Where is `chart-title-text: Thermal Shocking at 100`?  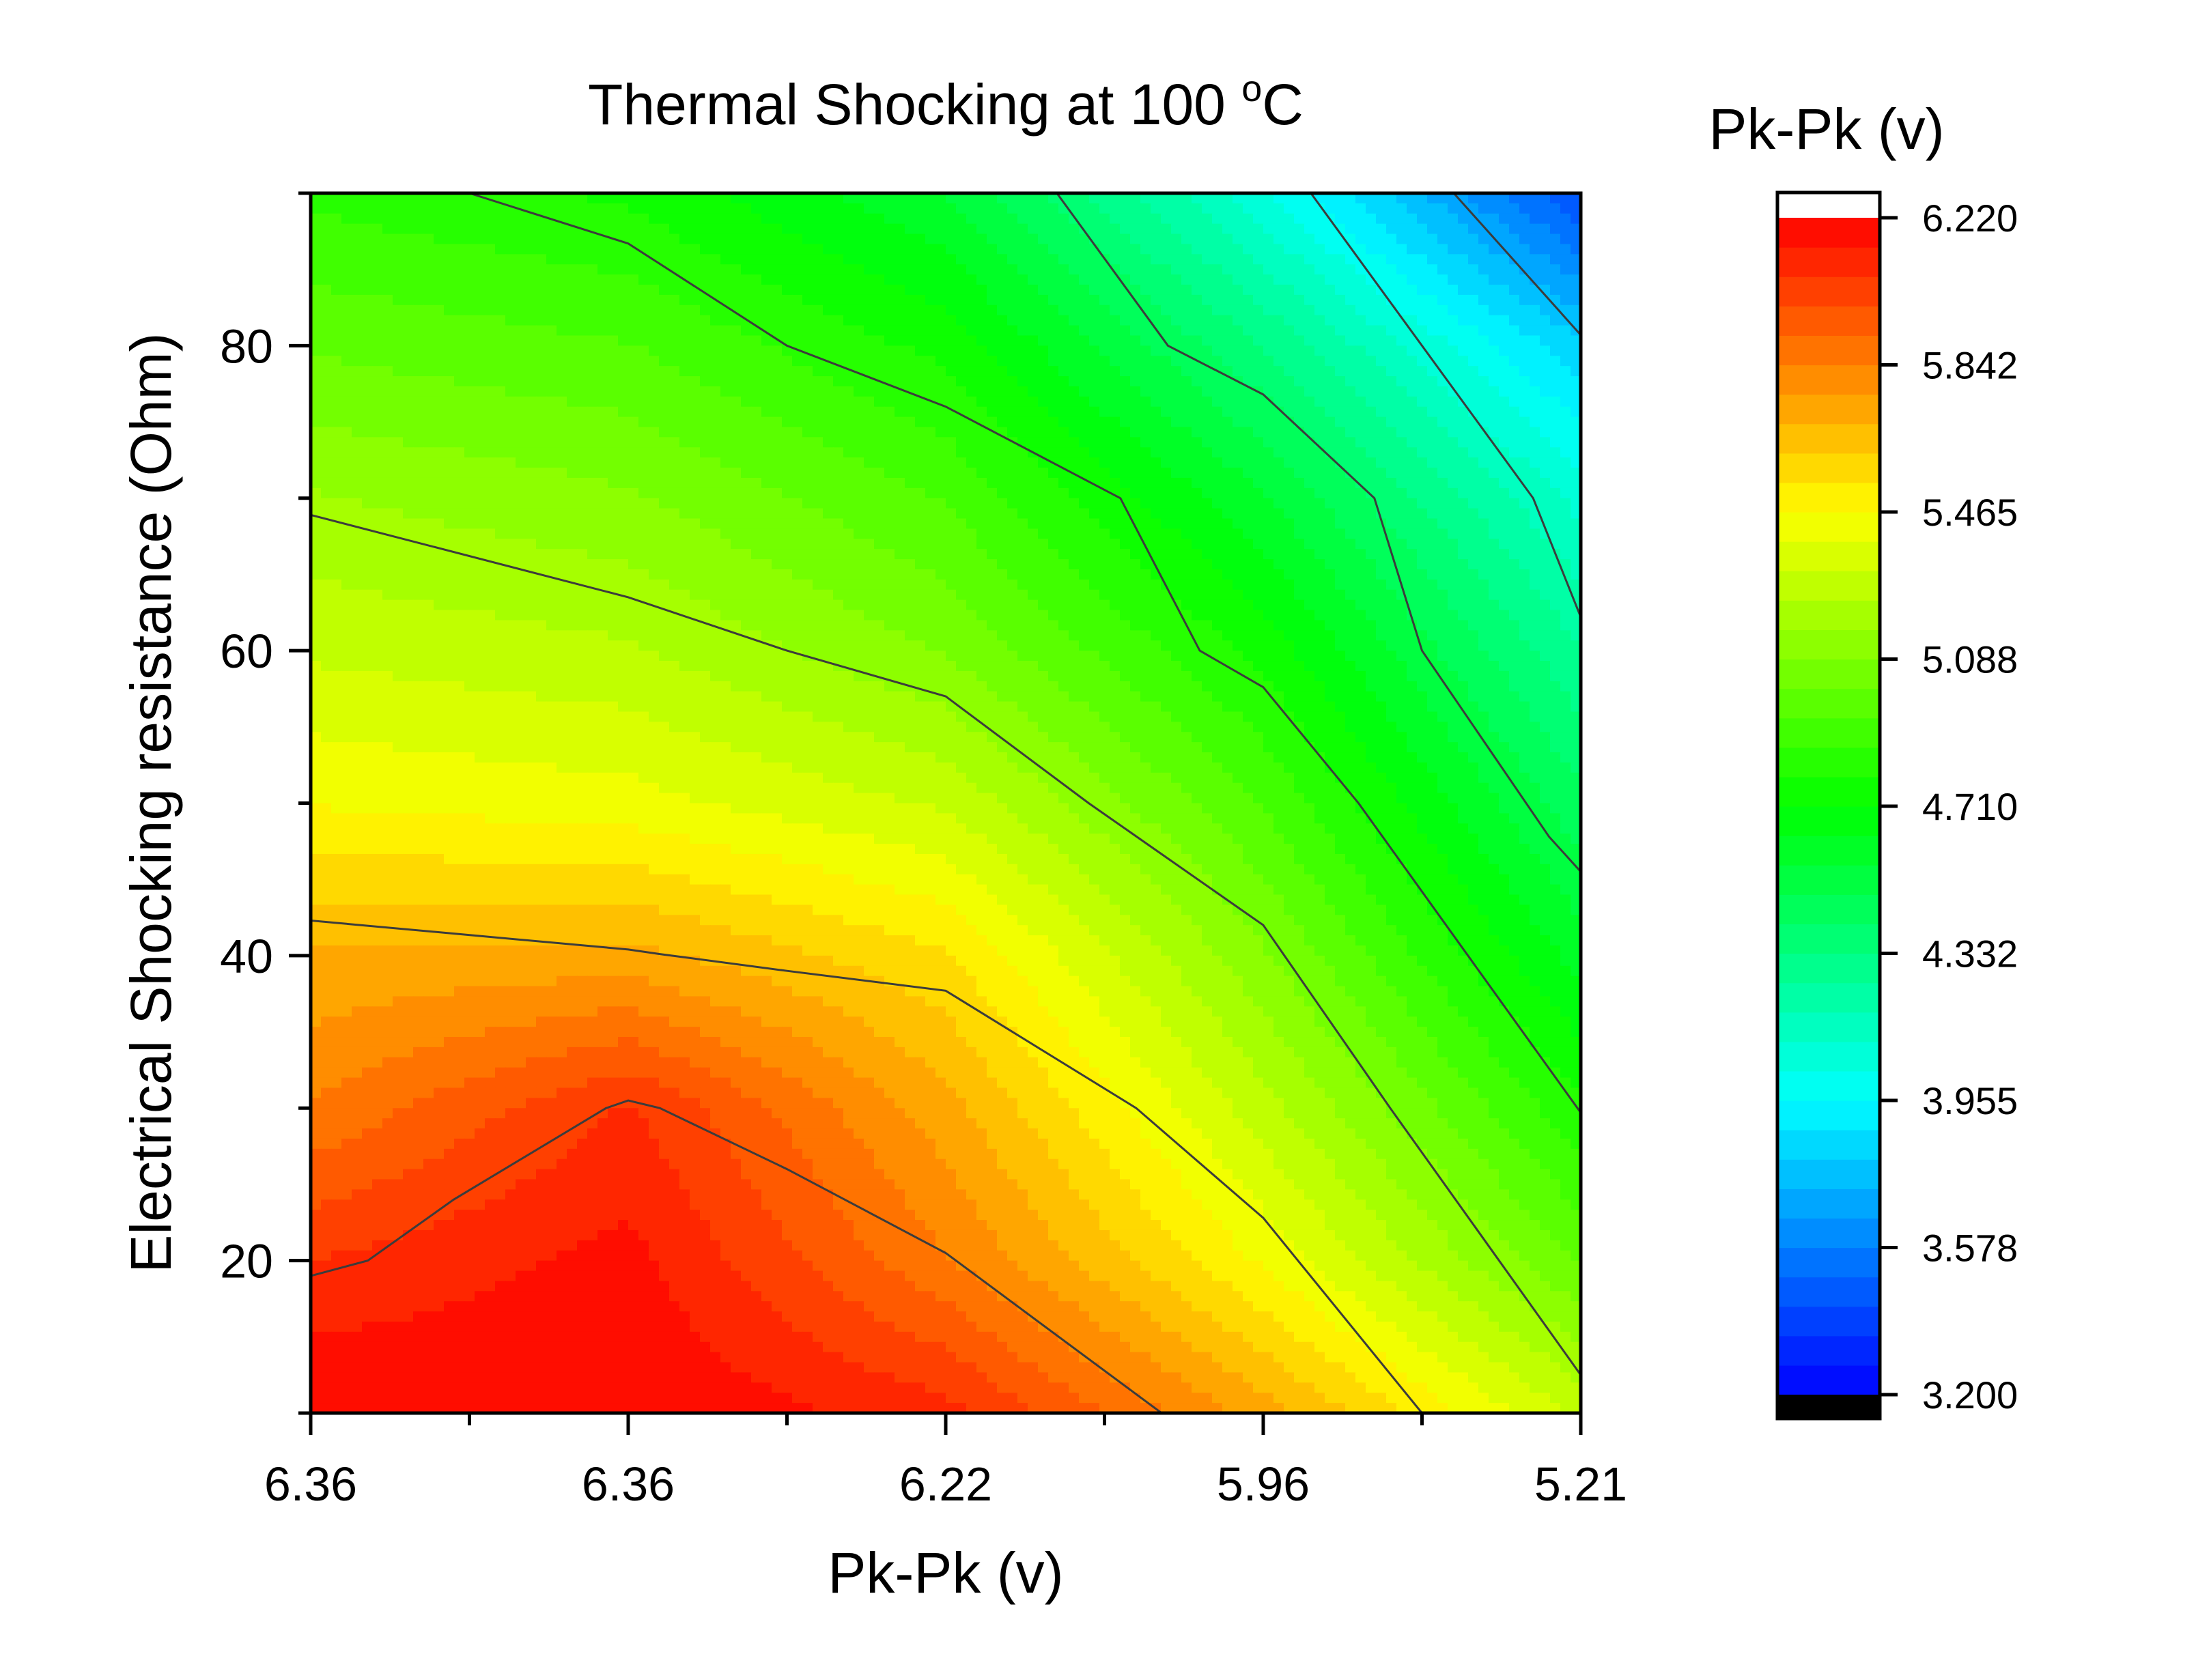 chart-title-text: Thermal Shocking at 100 is located at coordinates (914, 104).